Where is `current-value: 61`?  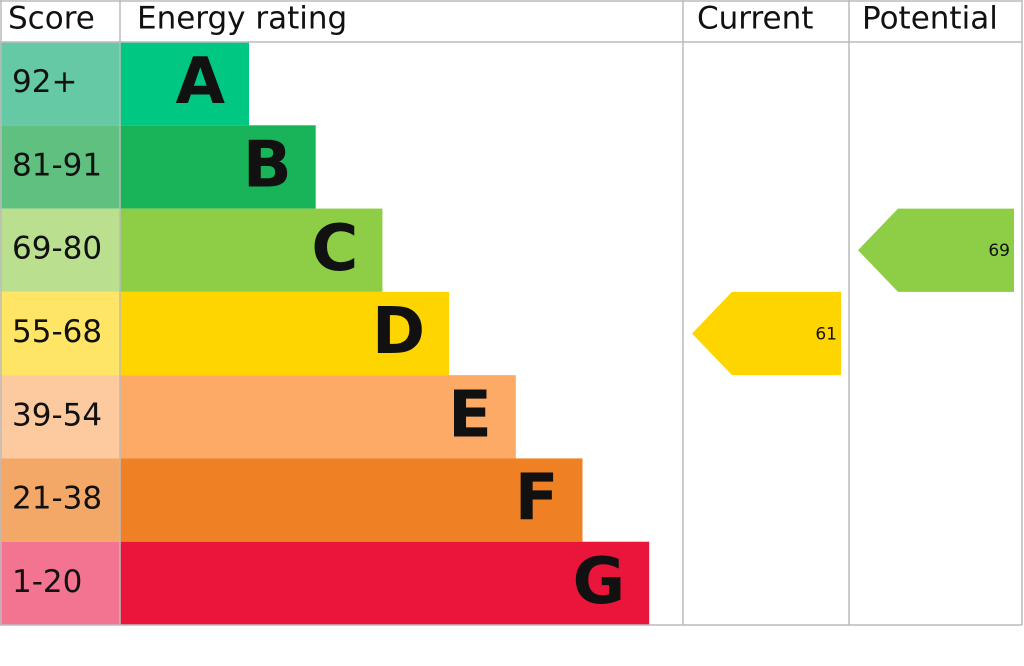 current-value: 61 is located at coordinates (826, 335).